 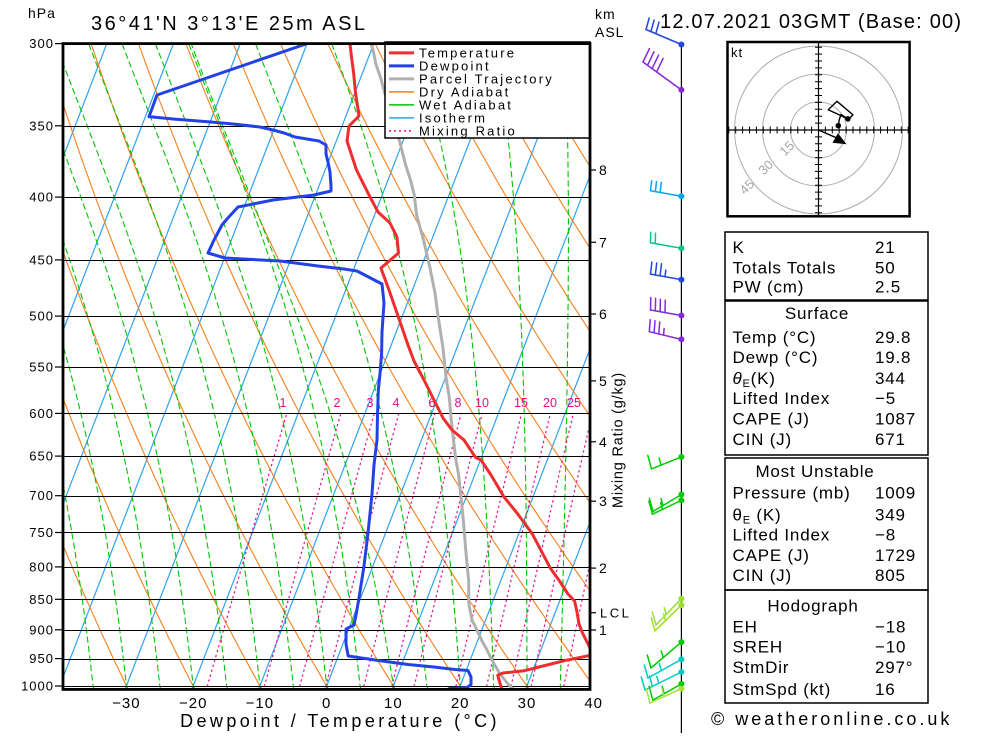 I want to click on svg-text: 1000, so click(x=37, y=686).